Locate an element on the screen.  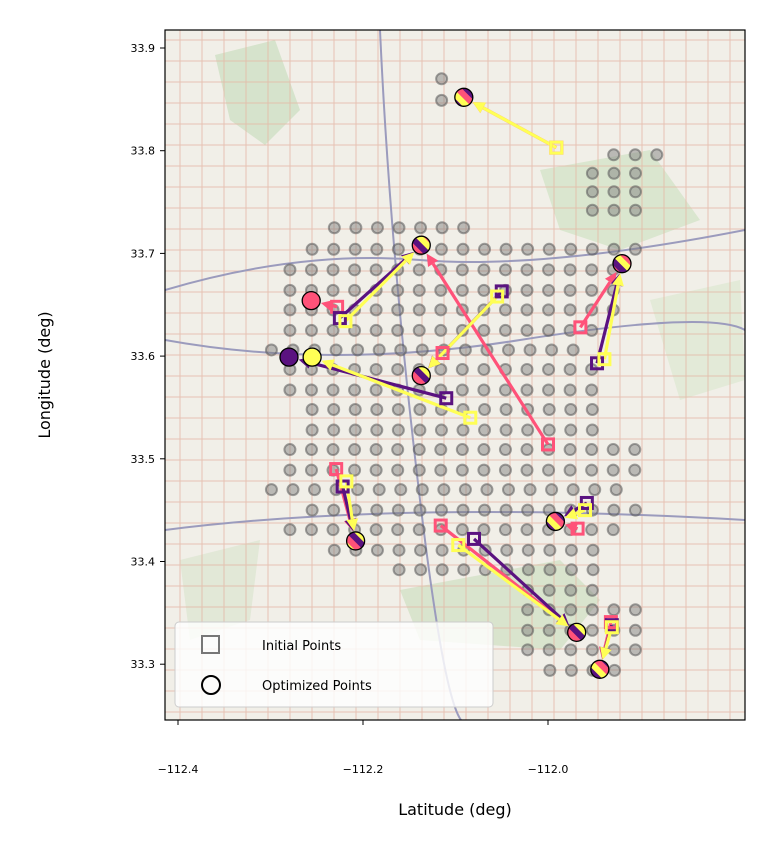
purple-move-arrow is located at coordinates (372, 289).